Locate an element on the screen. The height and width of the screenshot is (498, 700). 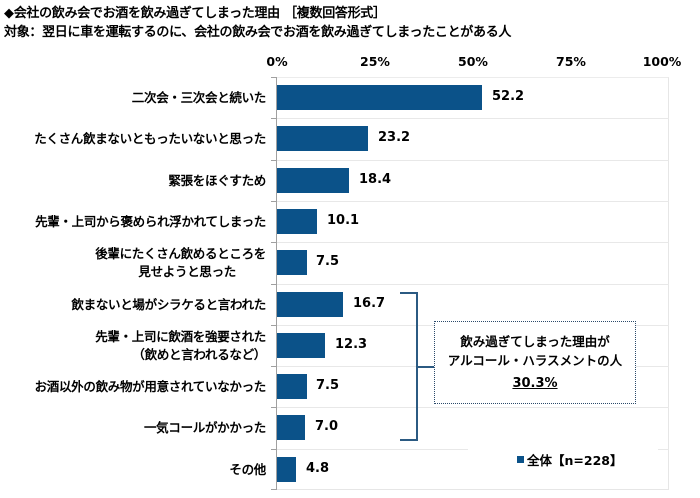
annotation-line2: アルコール・ハラスメントの人 is located at coordinates (535, 360).